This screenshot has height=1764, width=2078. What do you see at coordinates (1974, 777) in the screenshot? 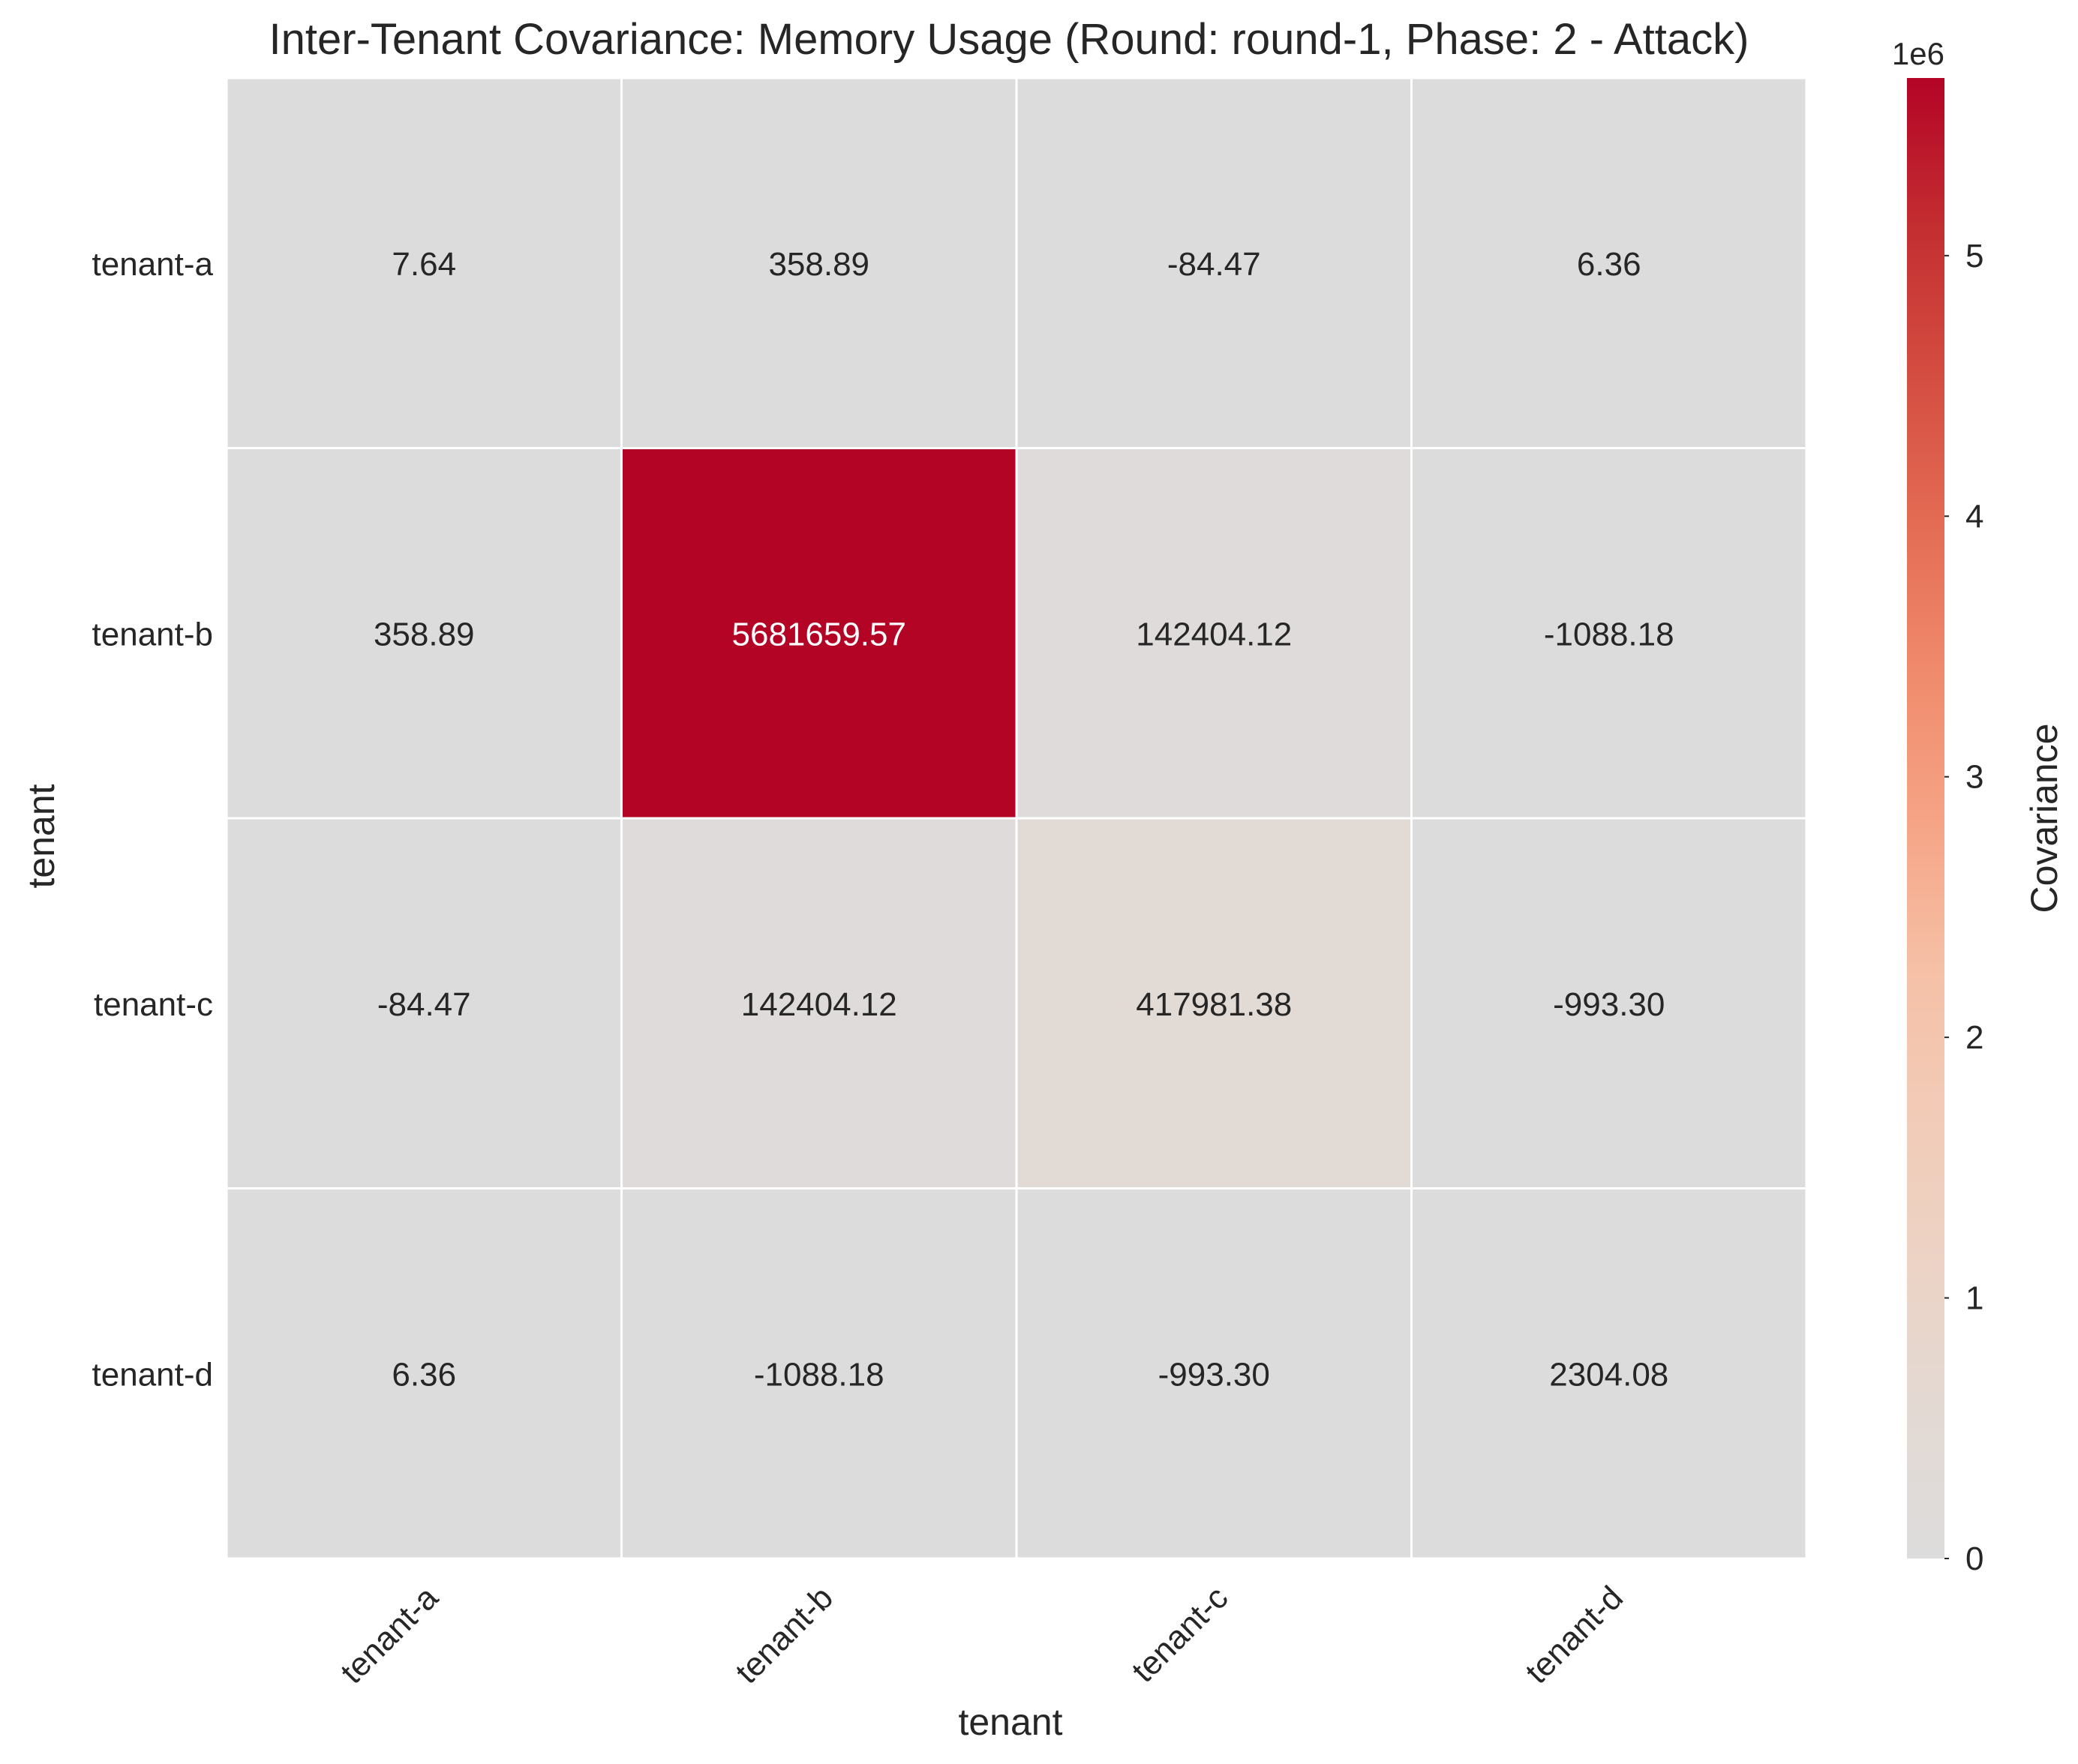
I see `colorbar-tick-label: 3` at bounding box center [1974, 777].